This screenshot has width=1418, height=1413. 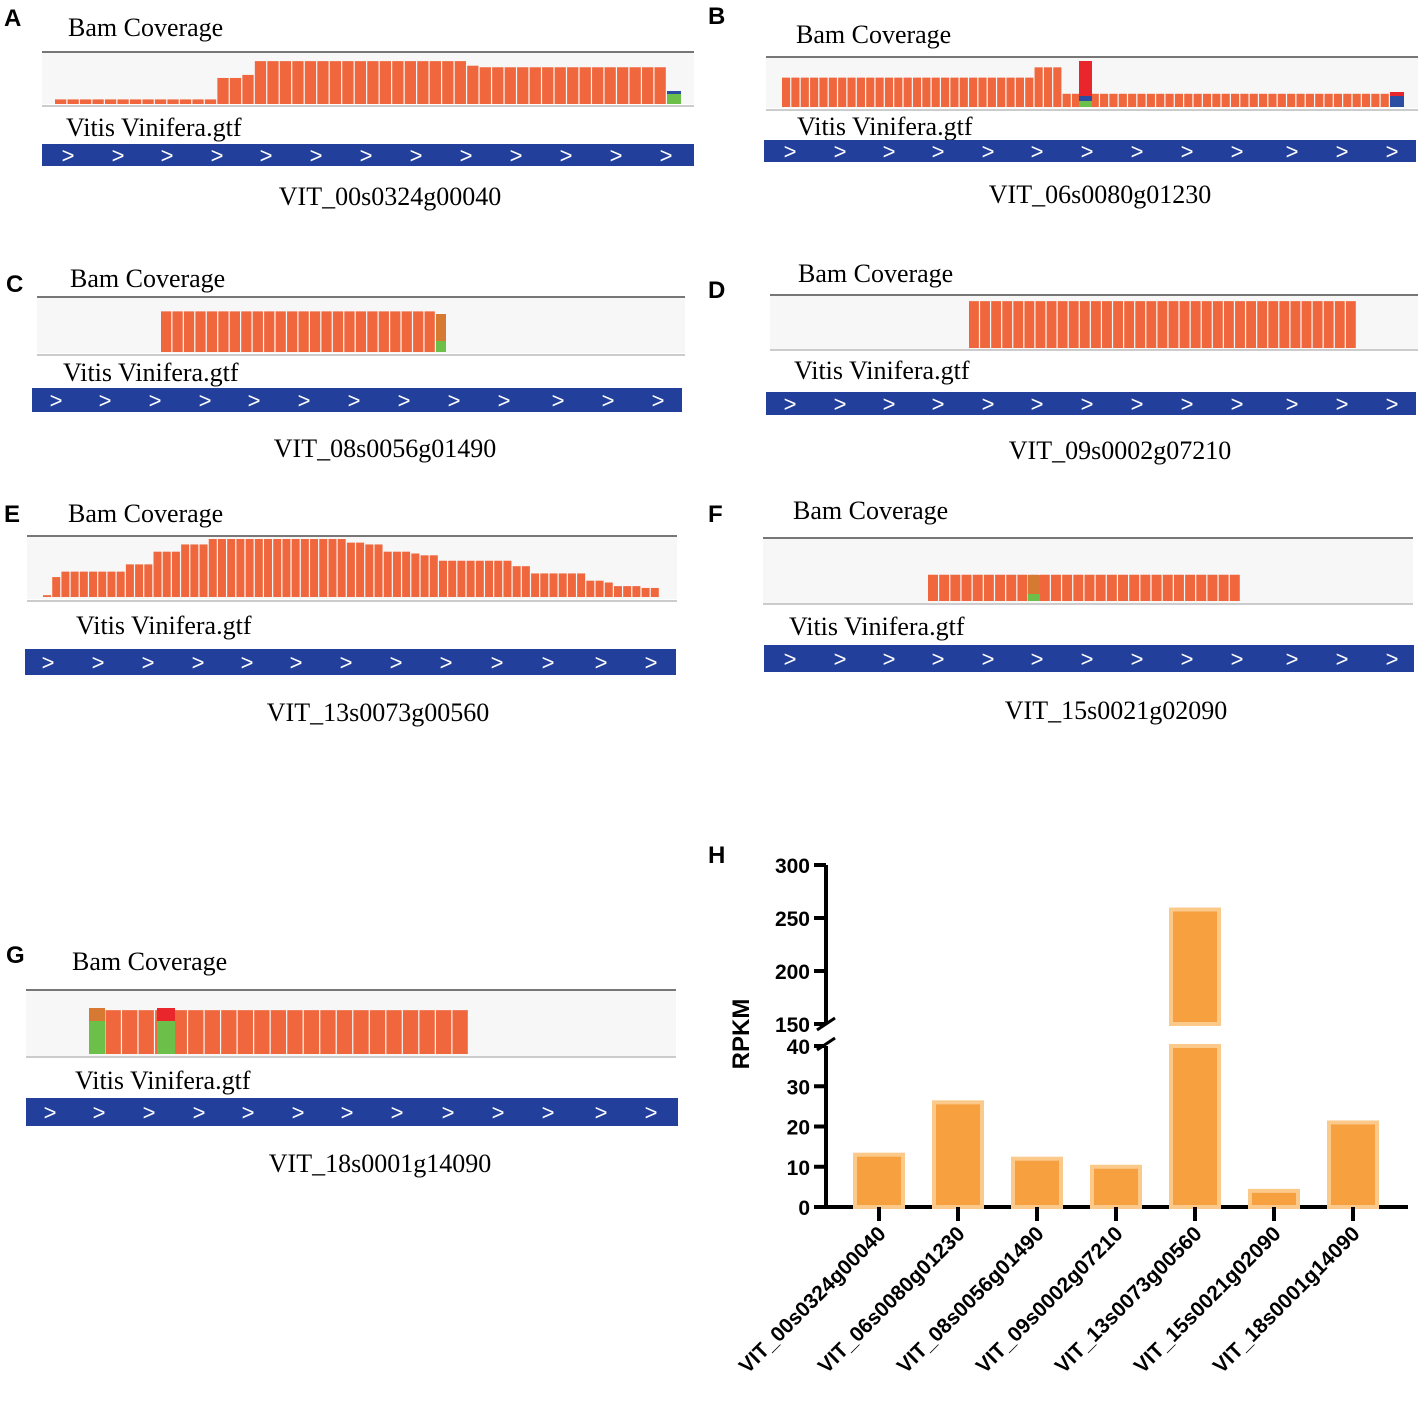 I want to click on x-tick-label: VIT_00s0324g00040, so click(x=813, y=1300).